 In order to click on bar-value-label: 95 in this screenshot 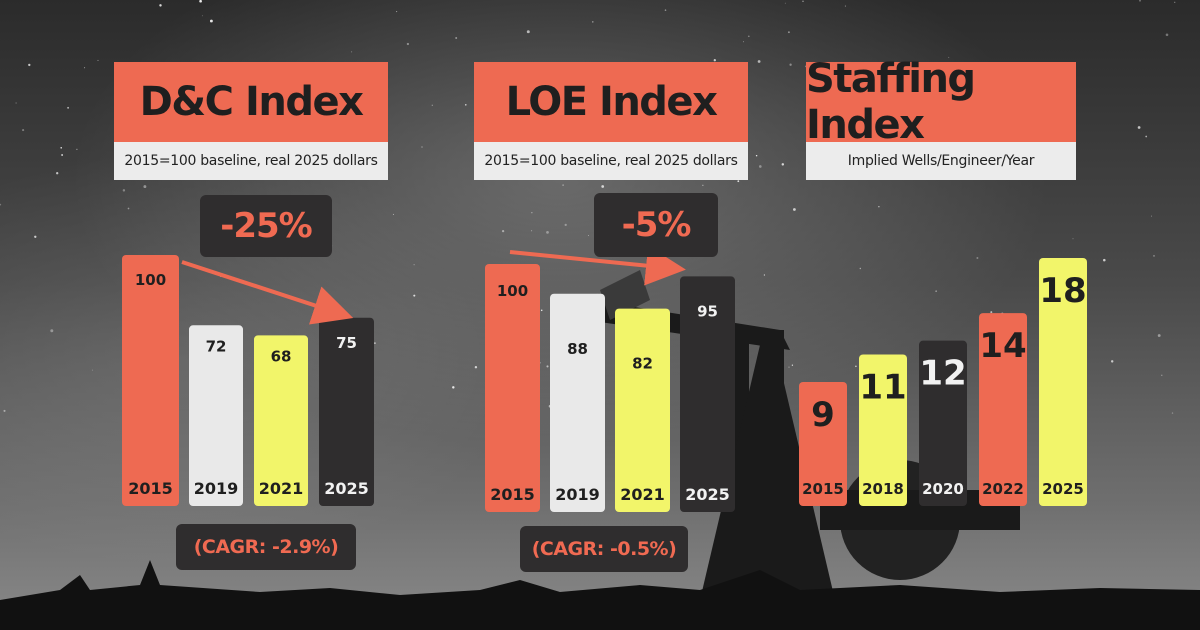, I will do `click(707, 311)`.